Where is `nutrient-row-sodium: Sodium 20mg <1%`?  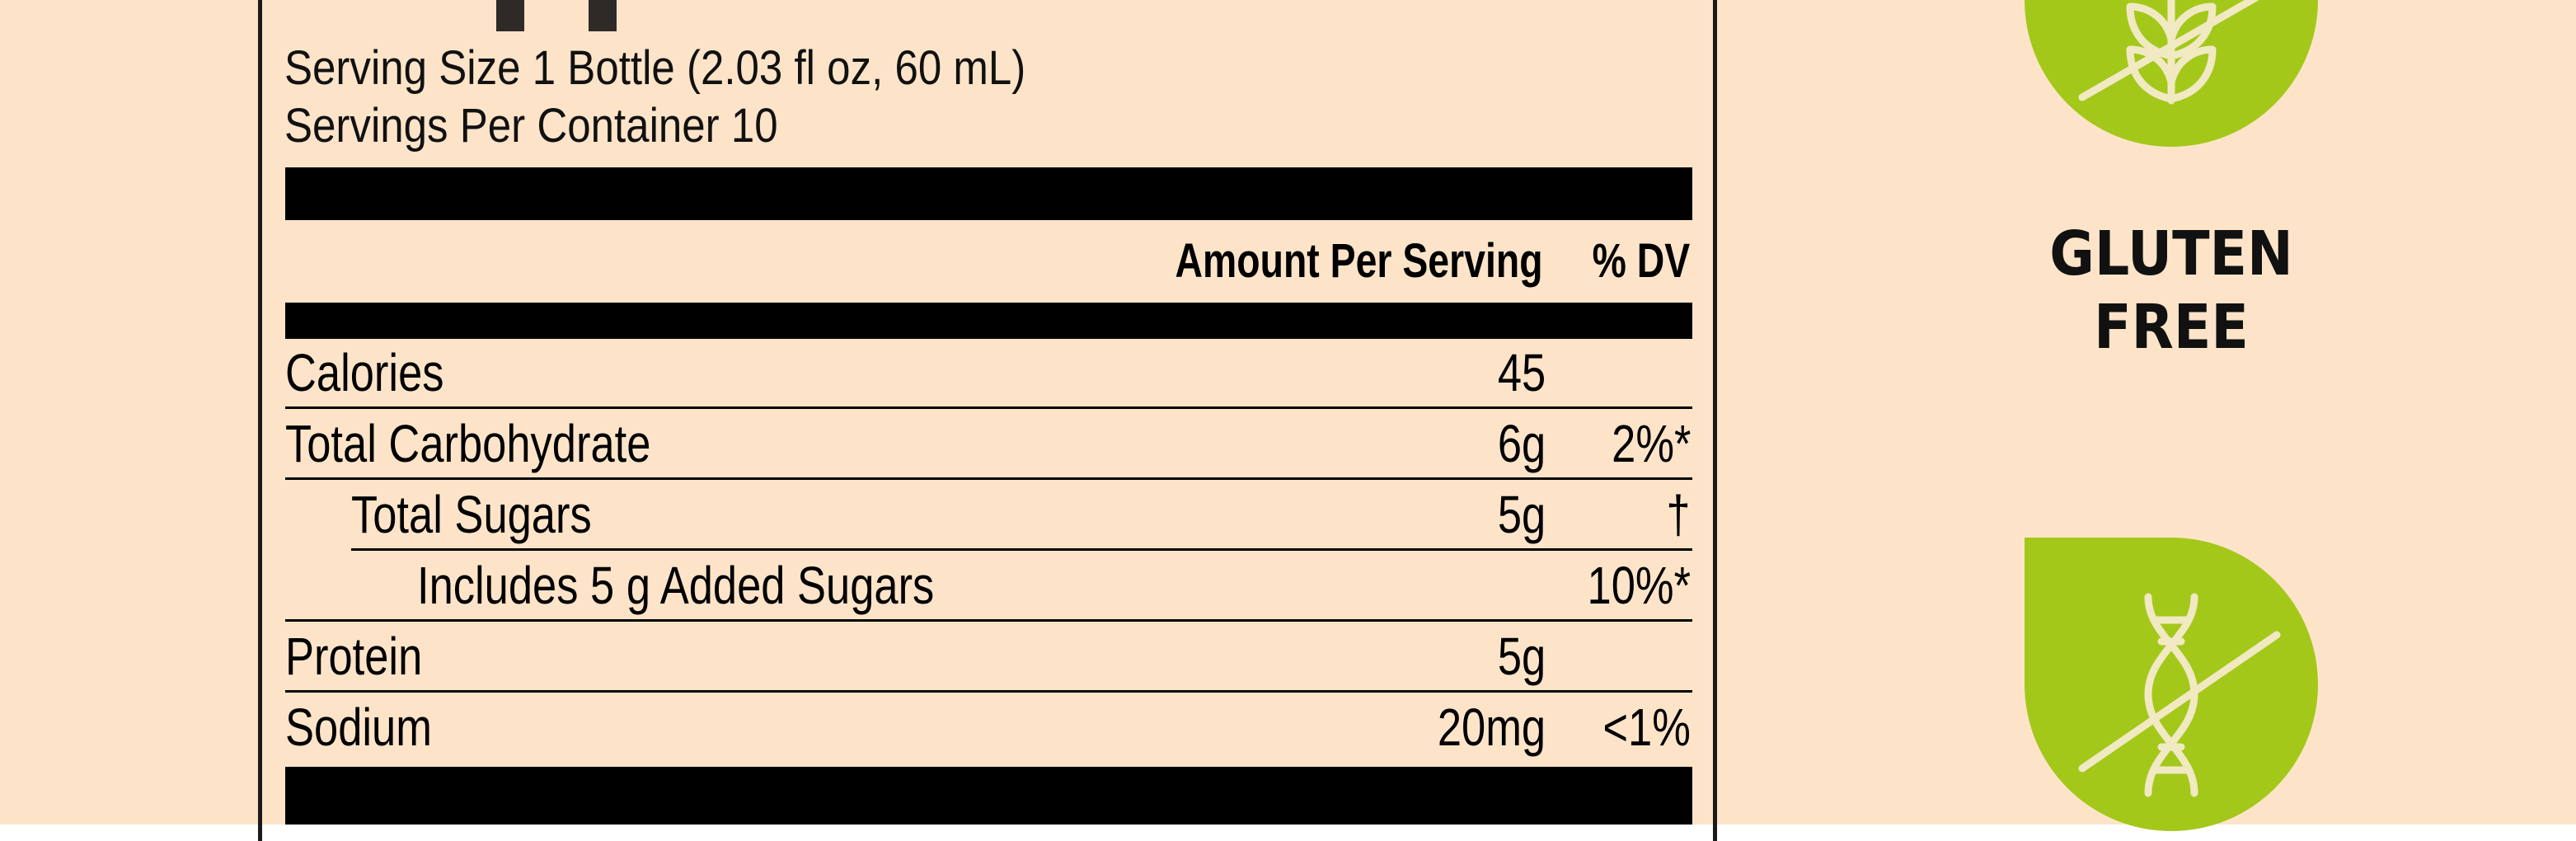 nutrient-row-sodium: Sodium 20mg <1% is located at coordinates (988, 728).